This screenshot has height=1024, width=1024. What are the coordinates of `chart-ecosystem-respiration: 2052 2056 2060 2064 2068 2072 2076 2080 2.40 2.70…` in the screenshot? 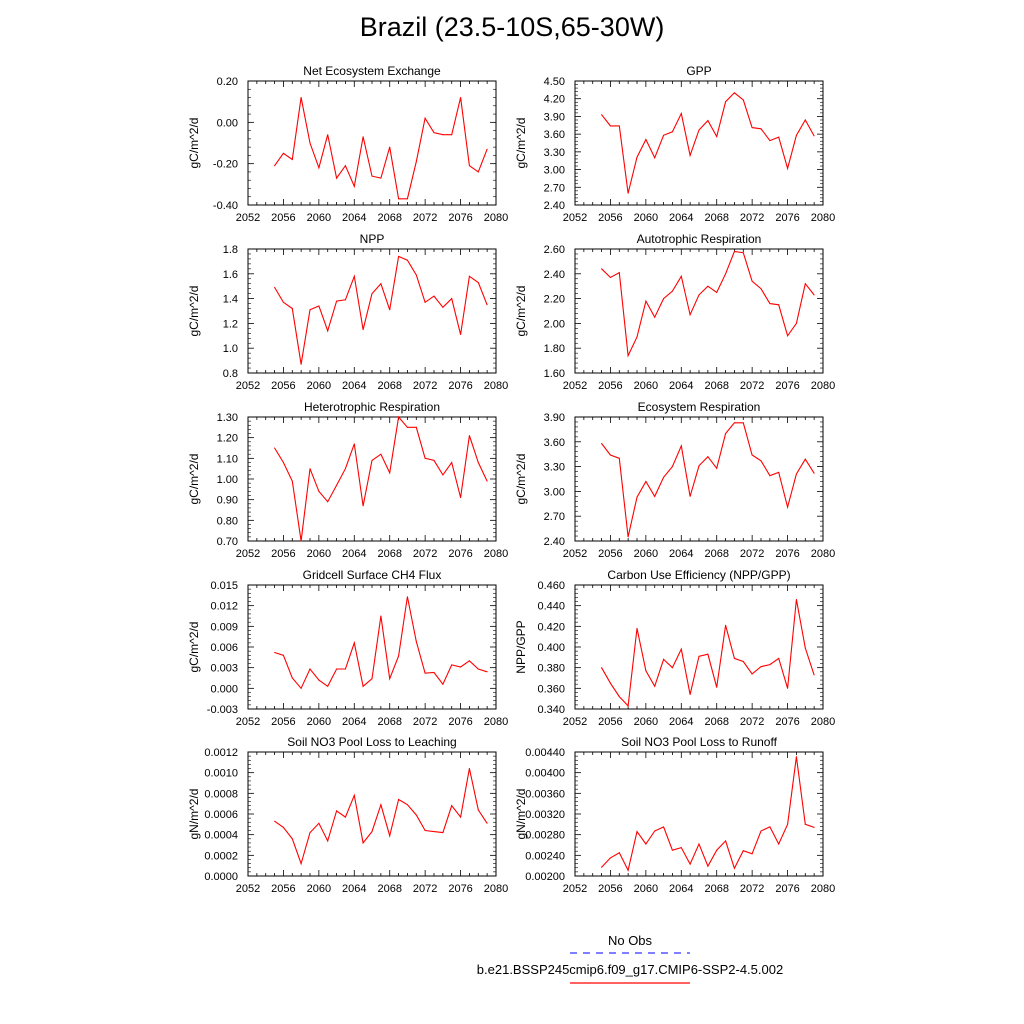 It's located at (674, 480).